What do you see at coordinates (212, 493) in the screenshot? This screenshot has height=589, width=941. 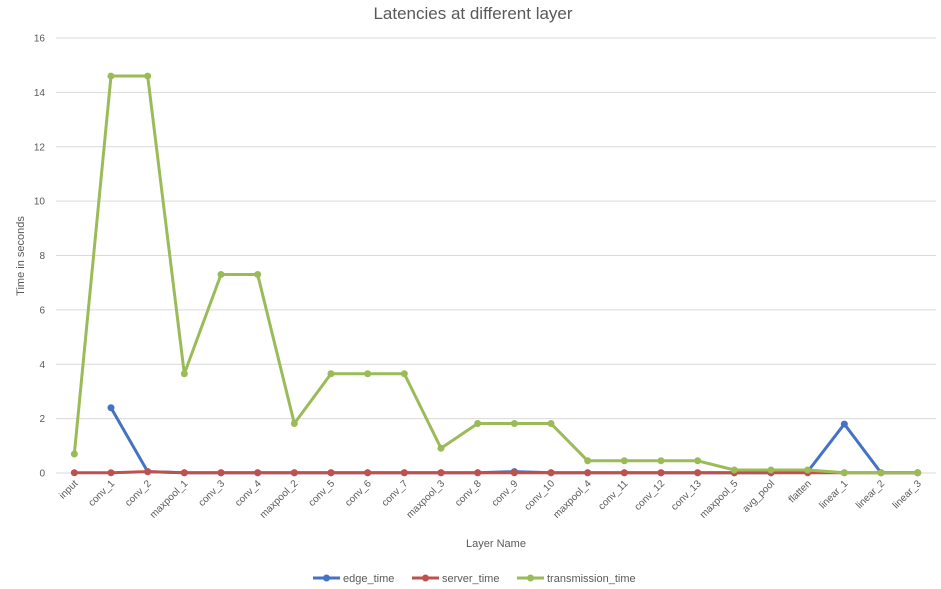 I see `x-tick-label: conv_3` at bounding box center [212, 493].